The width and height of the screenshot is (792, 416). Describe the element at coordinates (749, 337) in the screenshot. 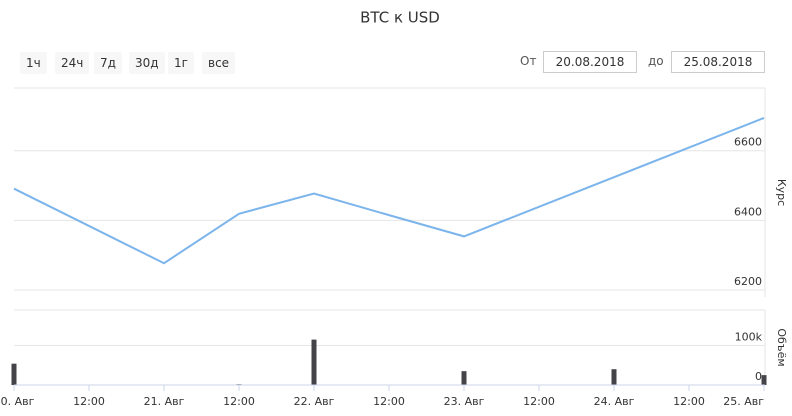

I see `y-tick-label: 100k` at that location.